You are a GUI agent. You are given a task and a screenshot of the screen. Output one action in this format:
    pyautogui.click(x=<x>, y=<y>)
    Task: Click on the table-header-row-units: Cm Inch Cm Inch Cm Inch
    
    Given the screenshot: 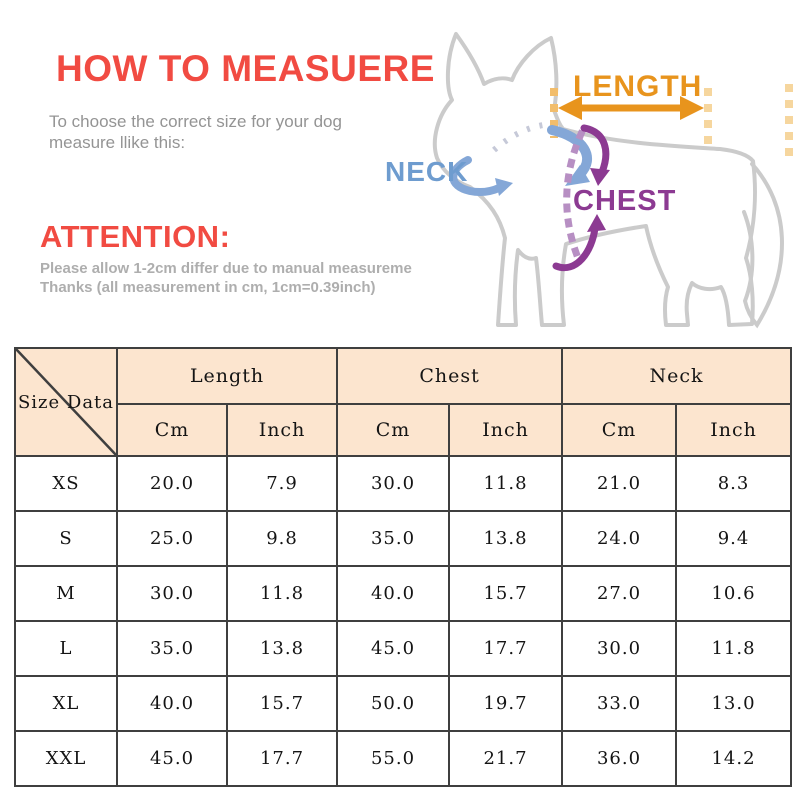 What is the action you would take?
    pyautogui.click(x=404, y=430)
    